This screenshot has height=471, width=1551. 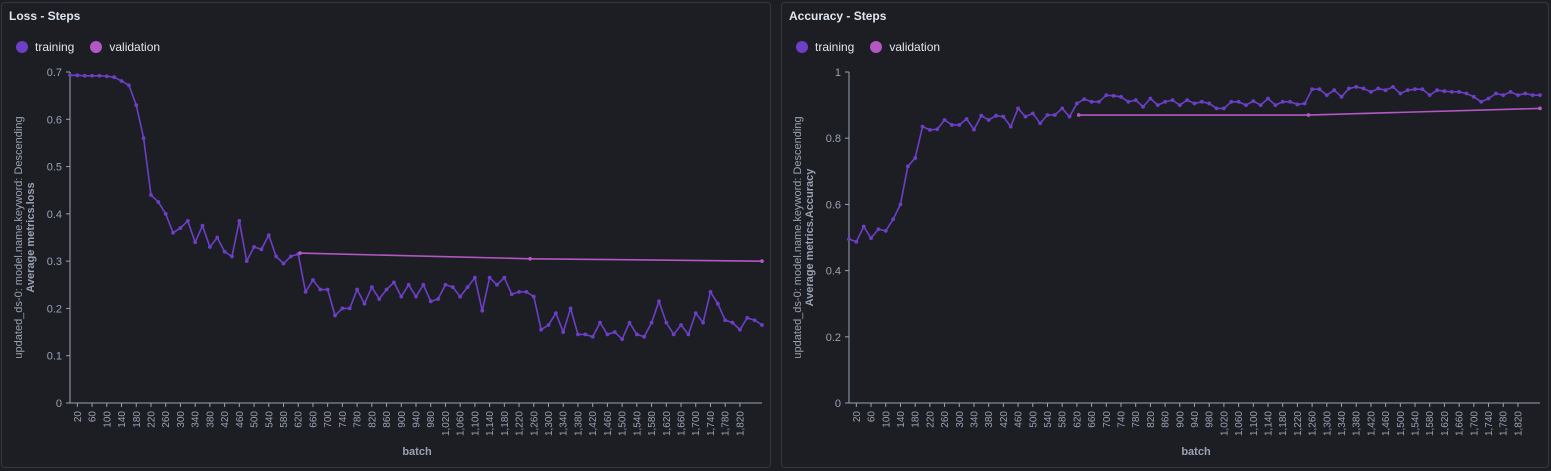 I want to click on x-tick-label: 140, so click(x=122, y=419).